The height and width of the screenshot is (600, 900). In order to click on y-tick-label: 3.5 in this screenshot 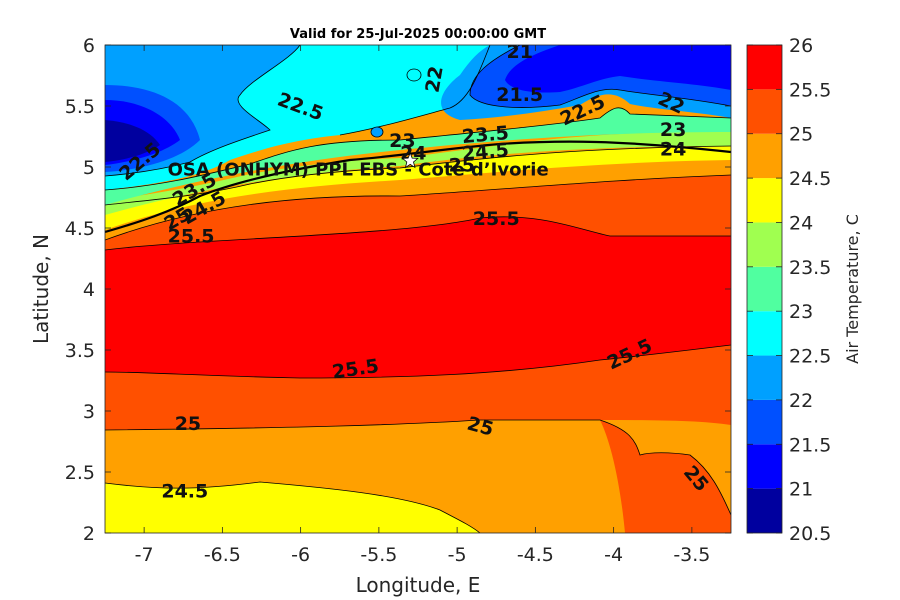, I will do `click(80, 351)`.